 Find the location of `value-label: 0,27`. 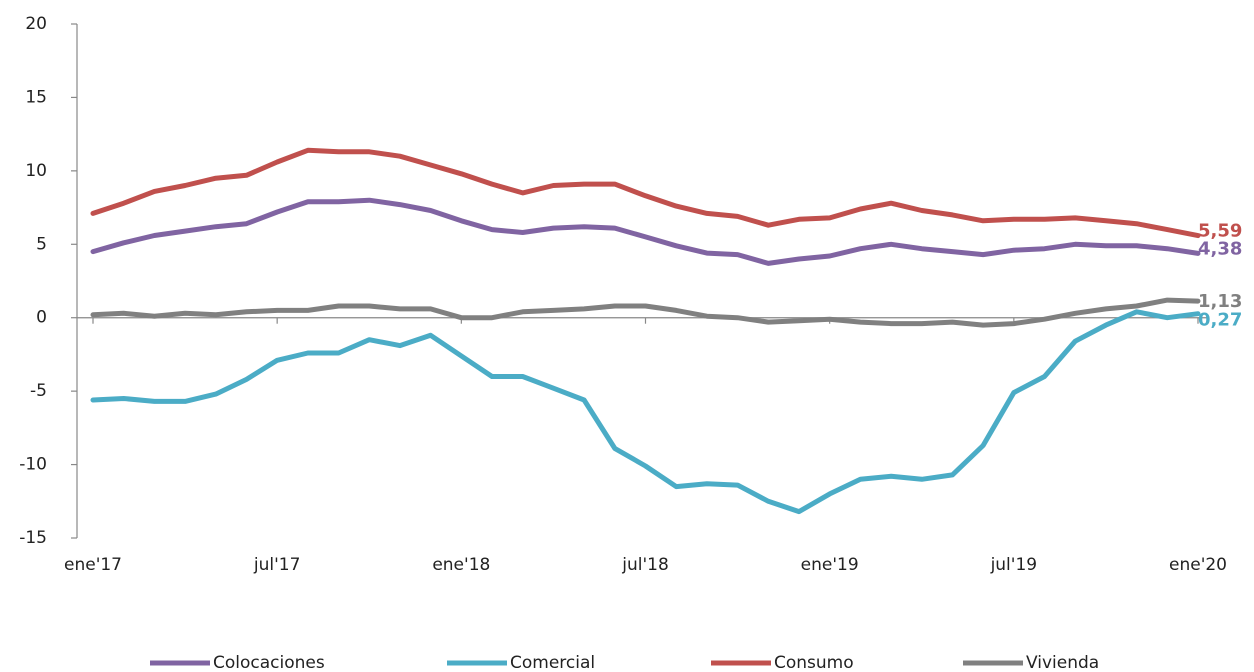

value-label: 0,27 is located at coordinates (1220, 320).